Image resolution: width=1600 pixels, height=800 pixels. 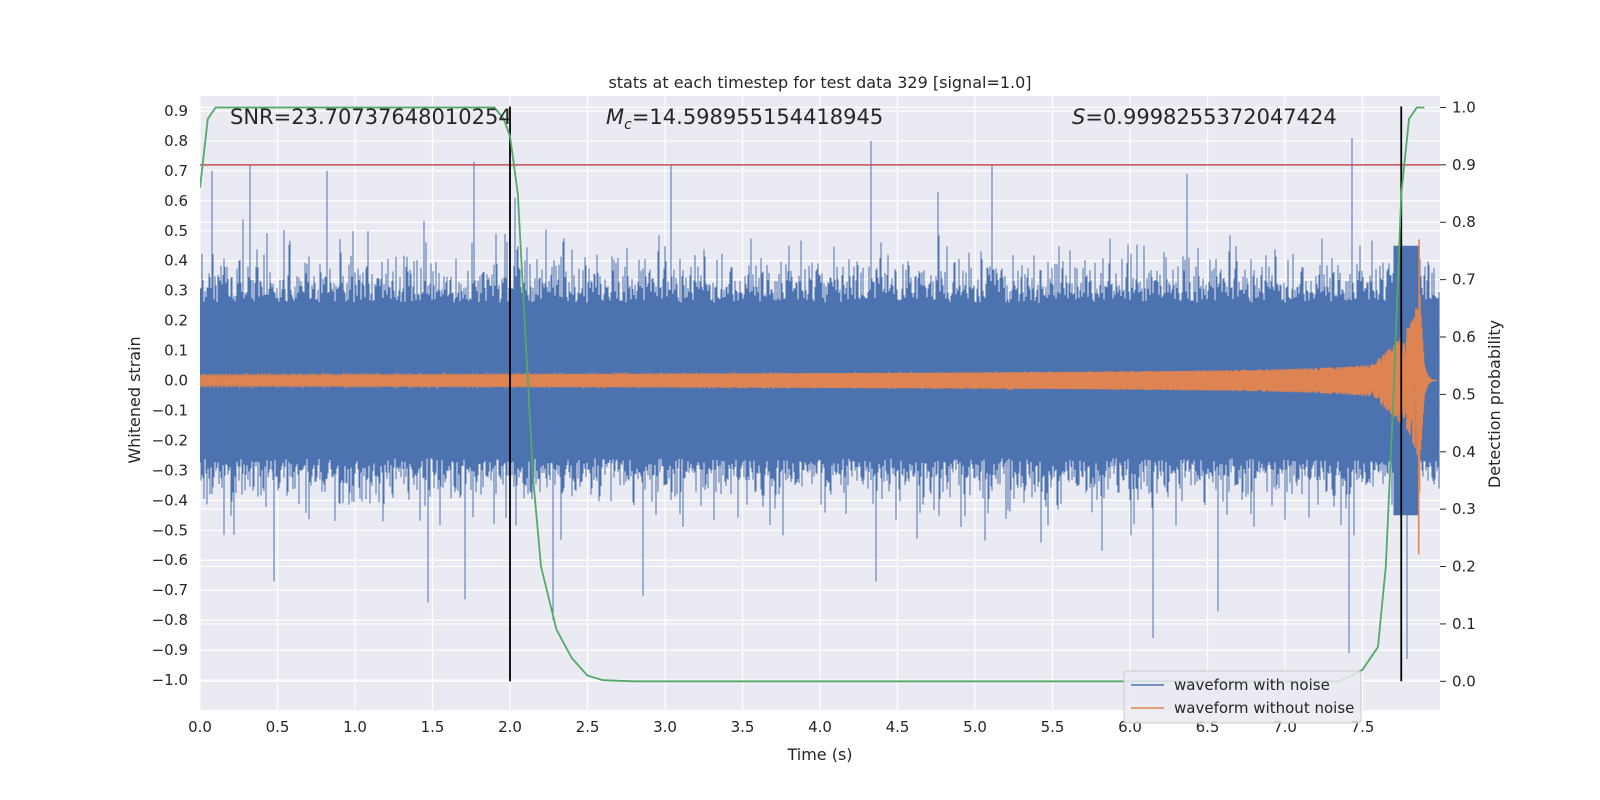 I want to click on y2-tick-label: 0.0, so click(x=1464, y=681).